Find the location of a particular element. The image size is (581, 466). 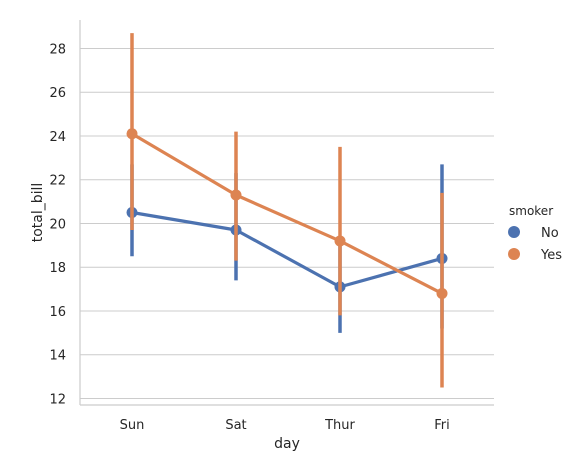

y-tick-label: 20 is located at coordinates (57, 224).